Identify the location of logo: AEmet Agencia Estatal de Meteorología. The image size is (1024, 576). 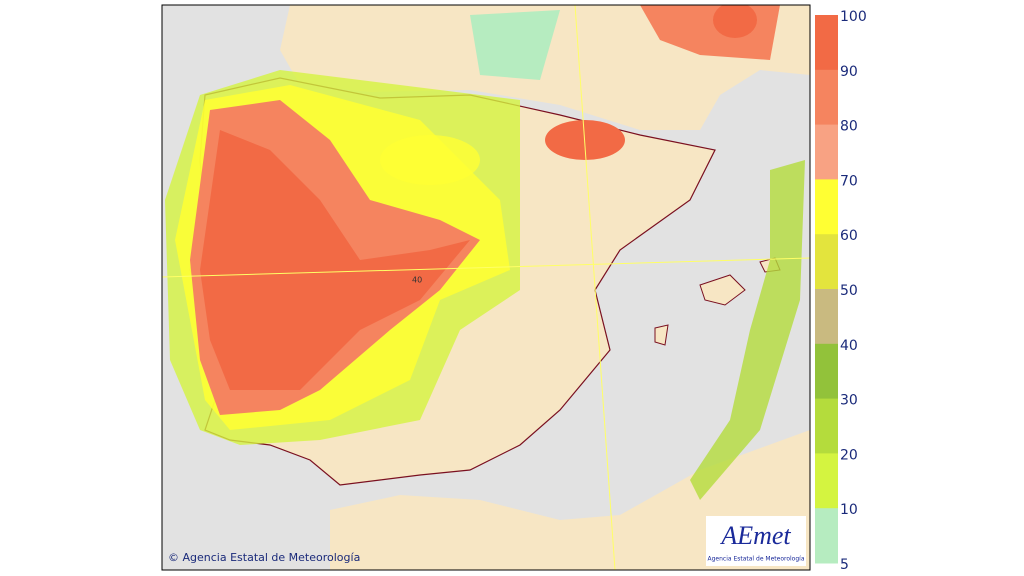
(756, 541).